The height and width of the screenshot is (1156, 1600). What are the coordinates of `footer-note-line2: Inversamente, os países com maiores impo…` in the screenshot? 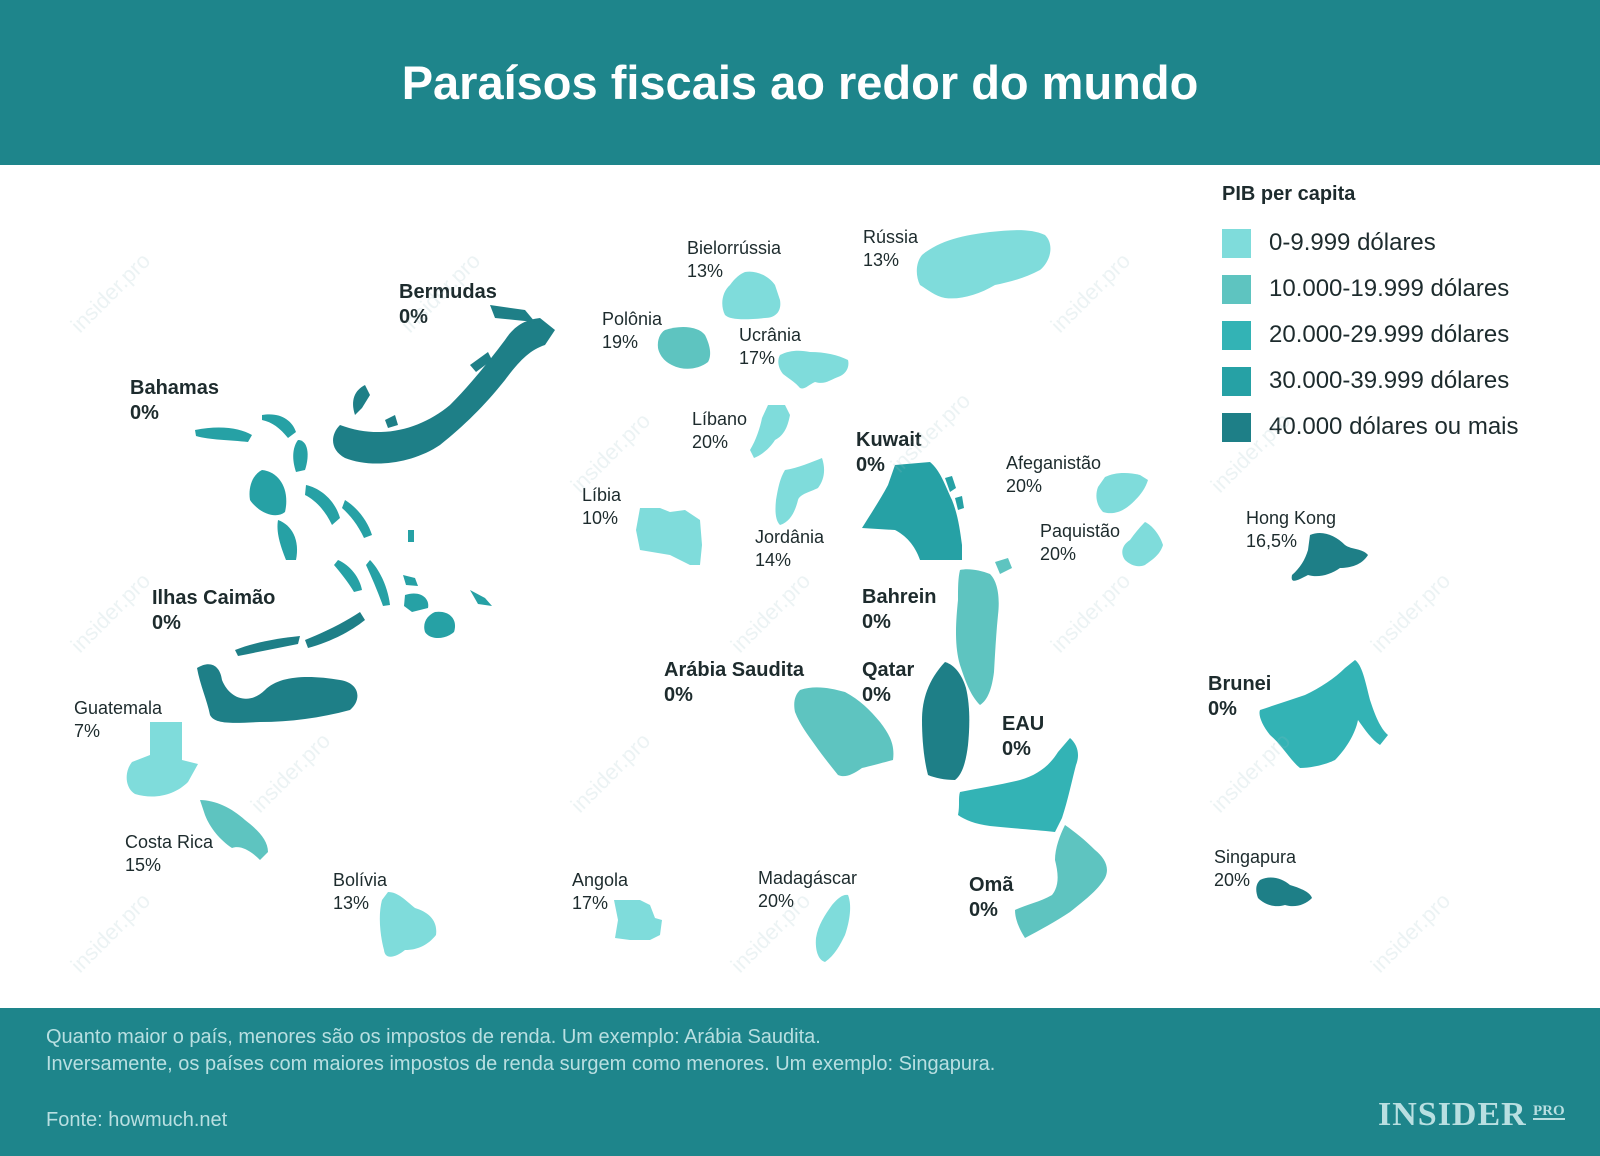 It's located at (521, 1064).